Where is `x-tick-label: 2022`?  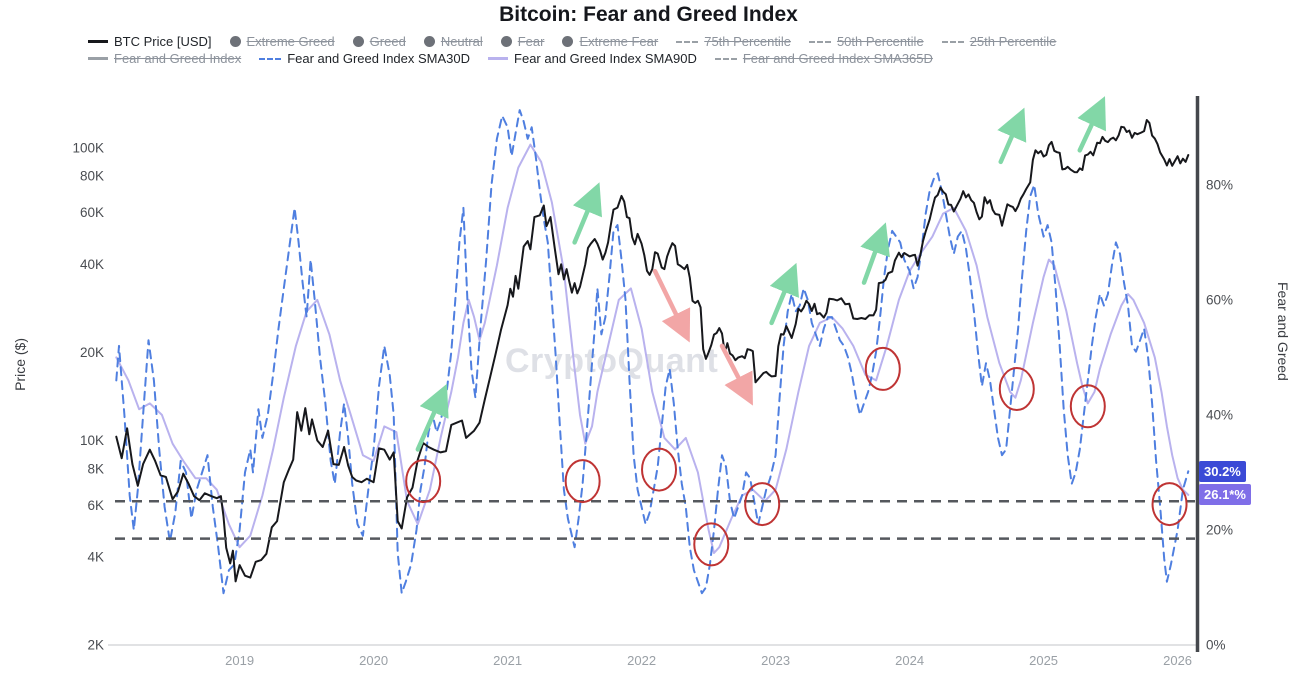 x-tick-label: 2022 is located at coordinates (641, 660).